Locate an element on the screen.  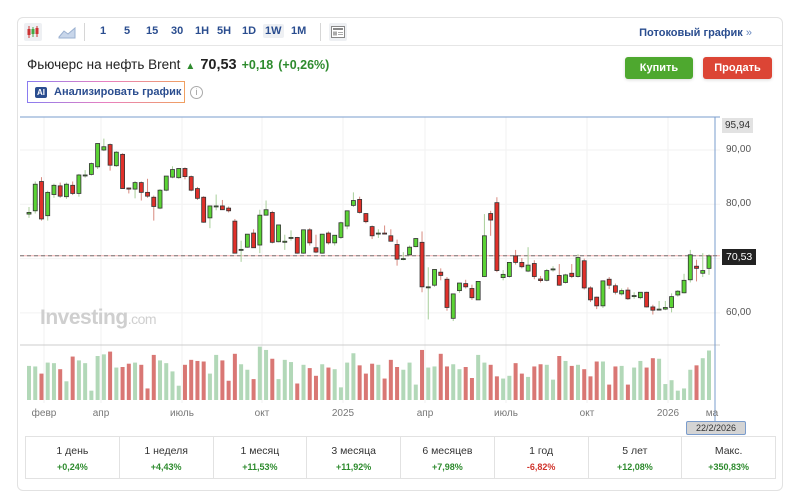
interval-1w: 1W is located at coordinates (273, 31).